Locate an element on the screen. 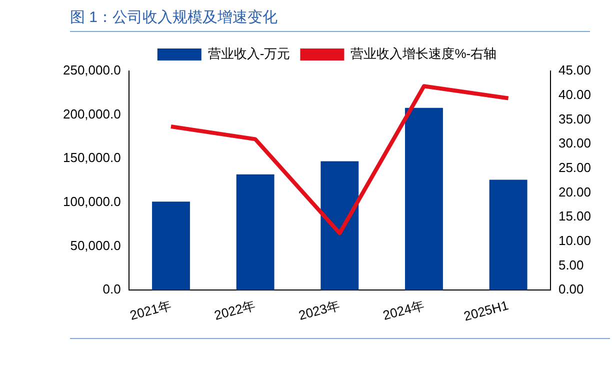 The image size is (612, 376). y2-tick-label: 35.00 is located at coordinates (575, 118).